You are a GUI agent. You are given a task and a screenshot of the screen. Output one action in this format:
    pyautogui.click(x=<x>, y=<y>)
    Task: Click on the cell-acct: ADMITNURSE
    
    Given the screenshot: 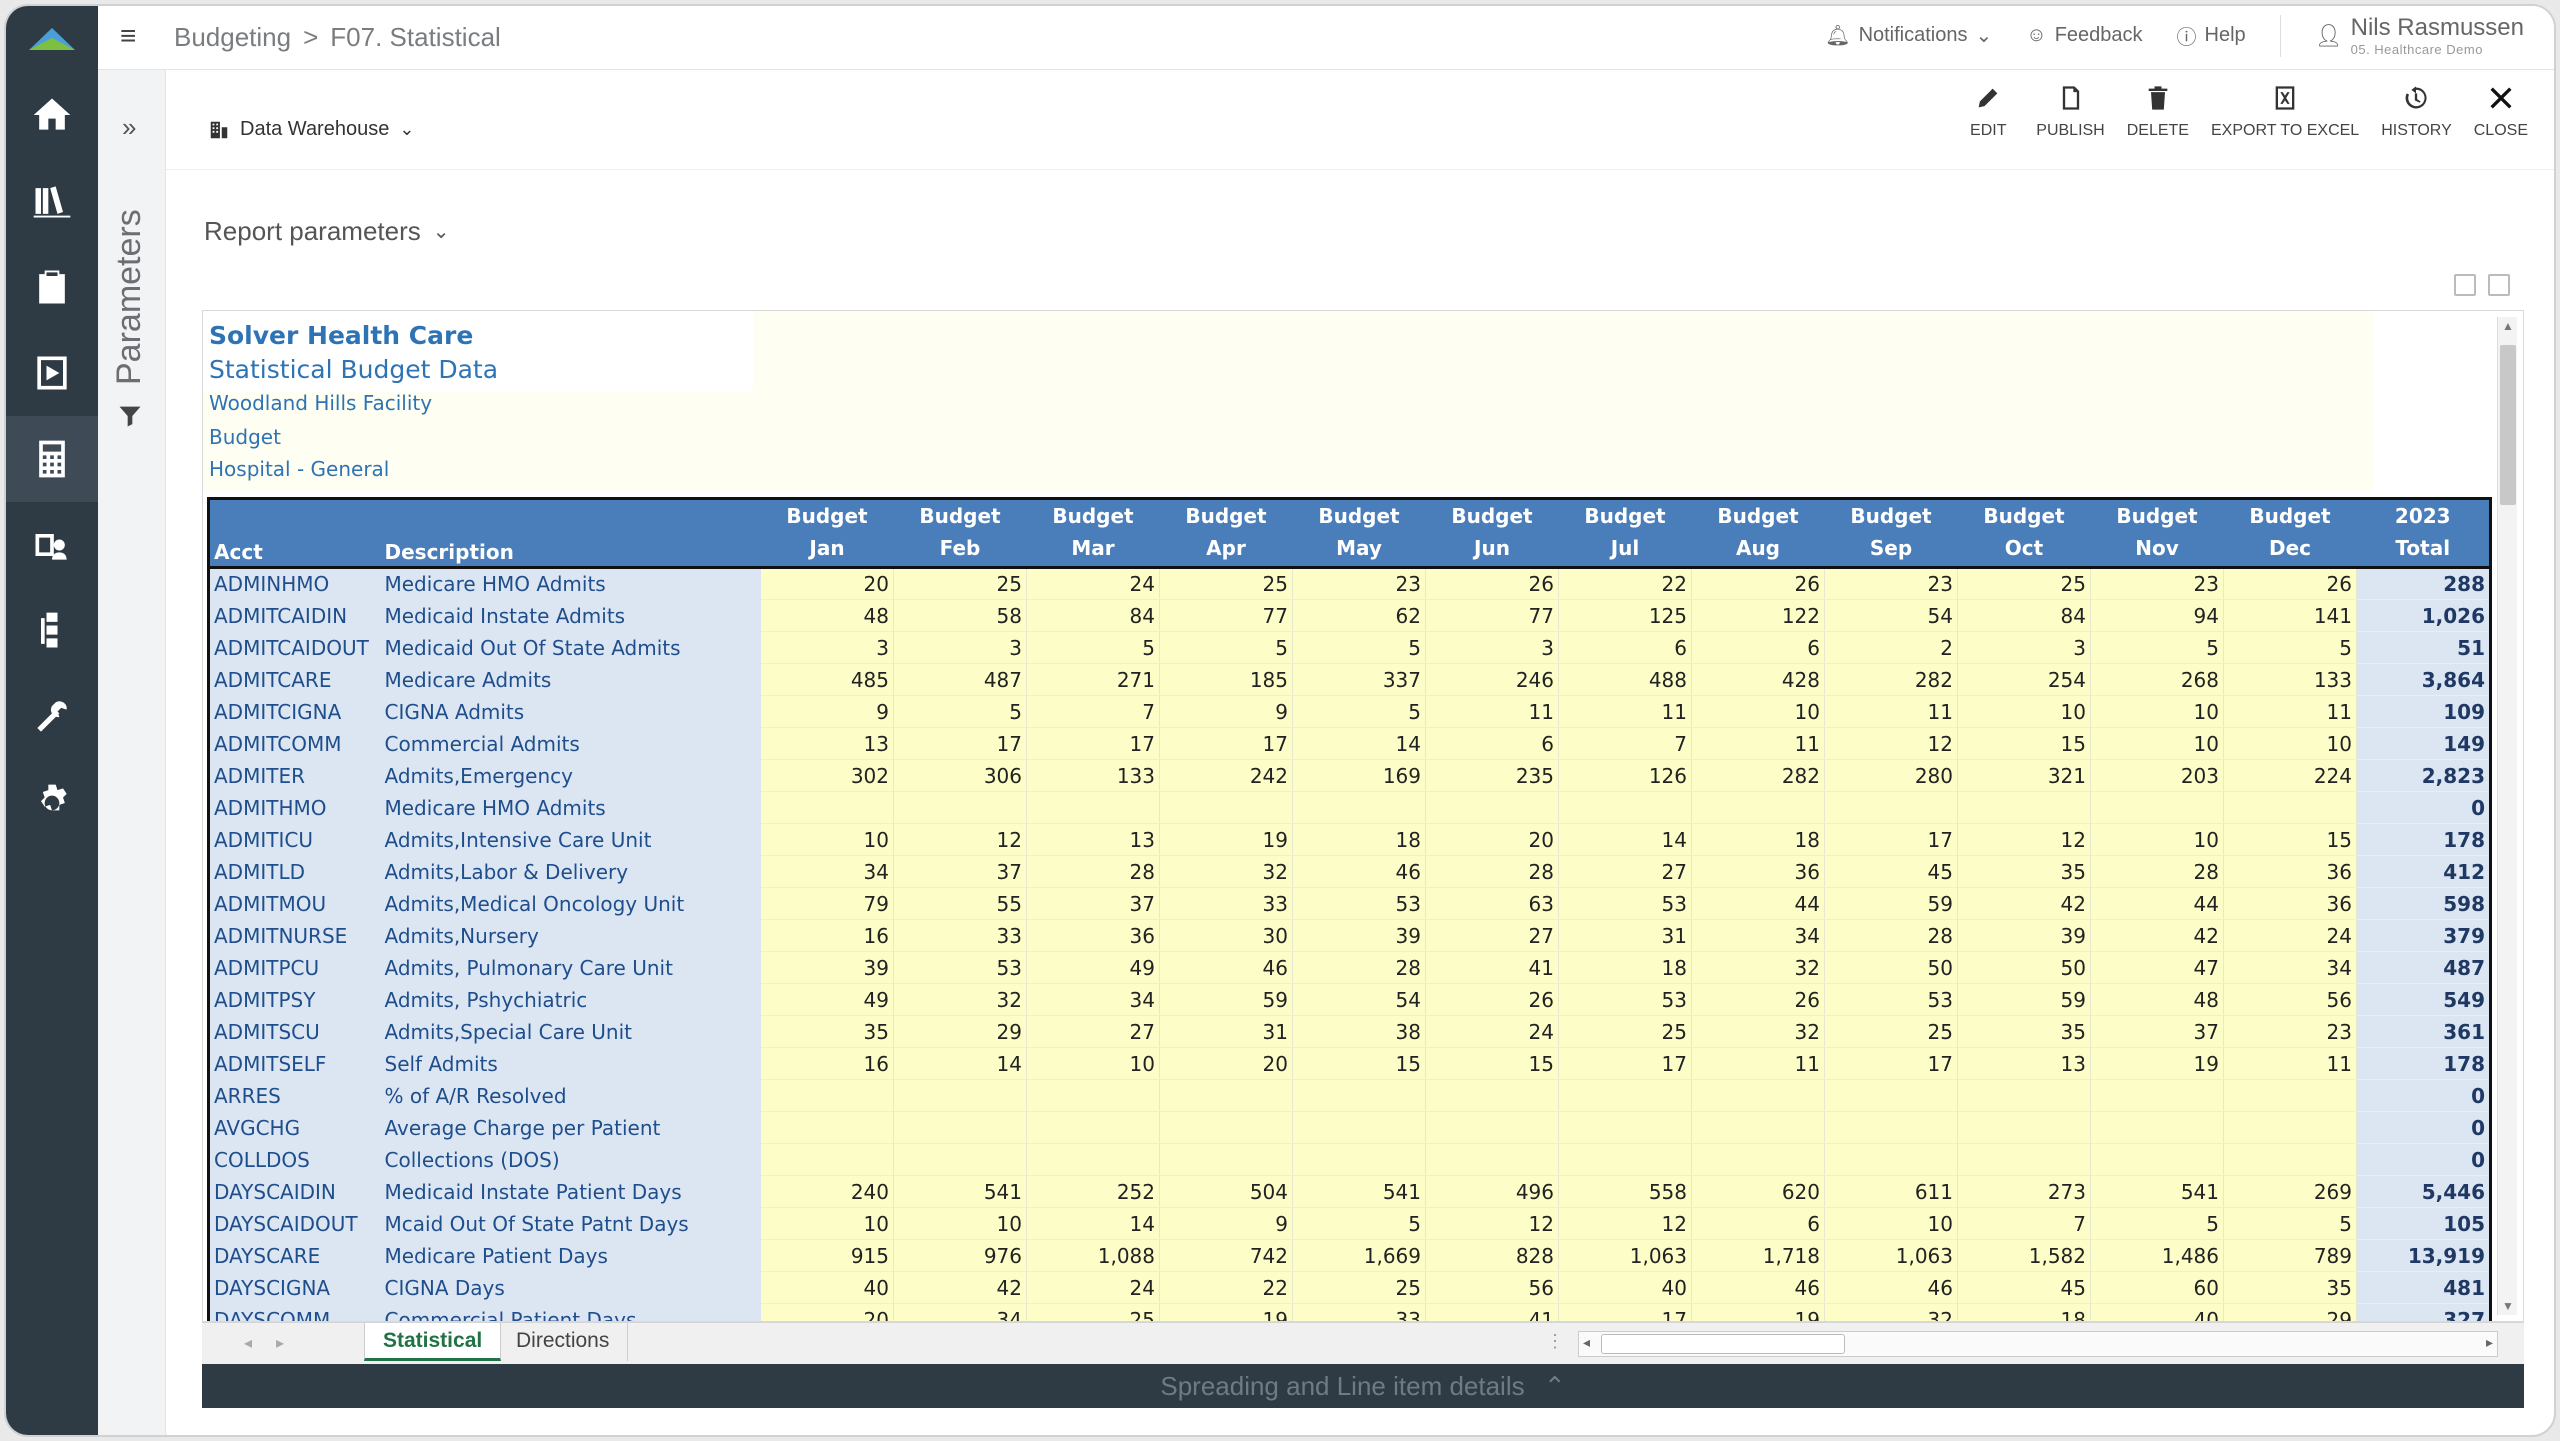 What is the action you would take?
    pyautogui.click(x=294, y=935)
    